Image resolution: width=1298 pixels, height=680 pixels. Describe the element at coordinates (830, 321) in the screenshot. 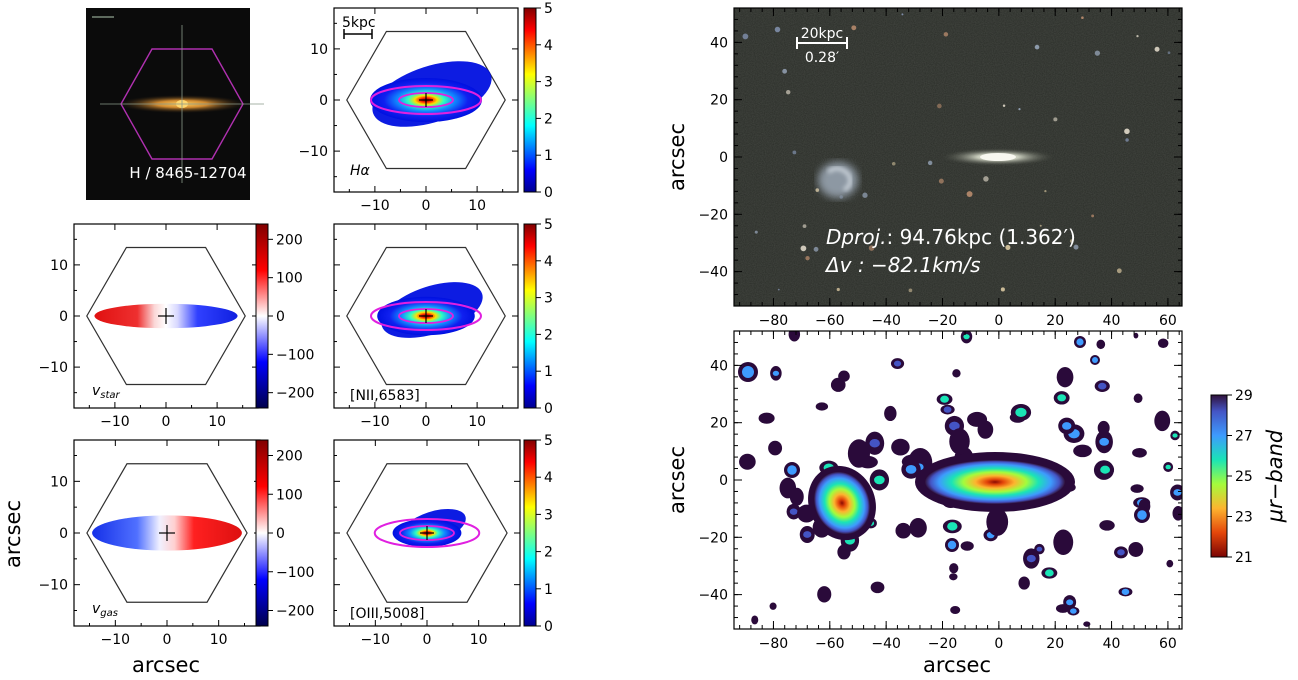

I see `xtick-label: −60` at that location.